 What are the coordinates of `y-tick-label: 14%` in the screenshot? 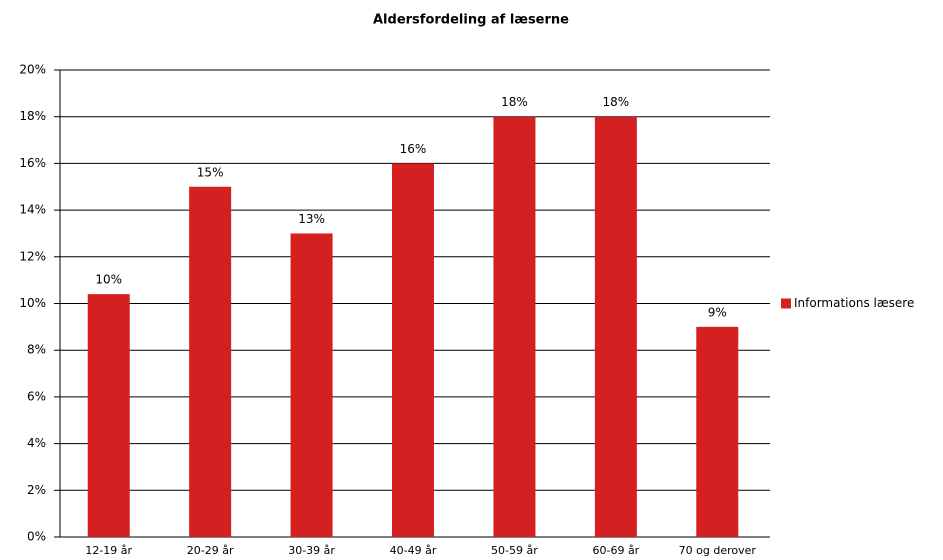 It's located at (32, 210).